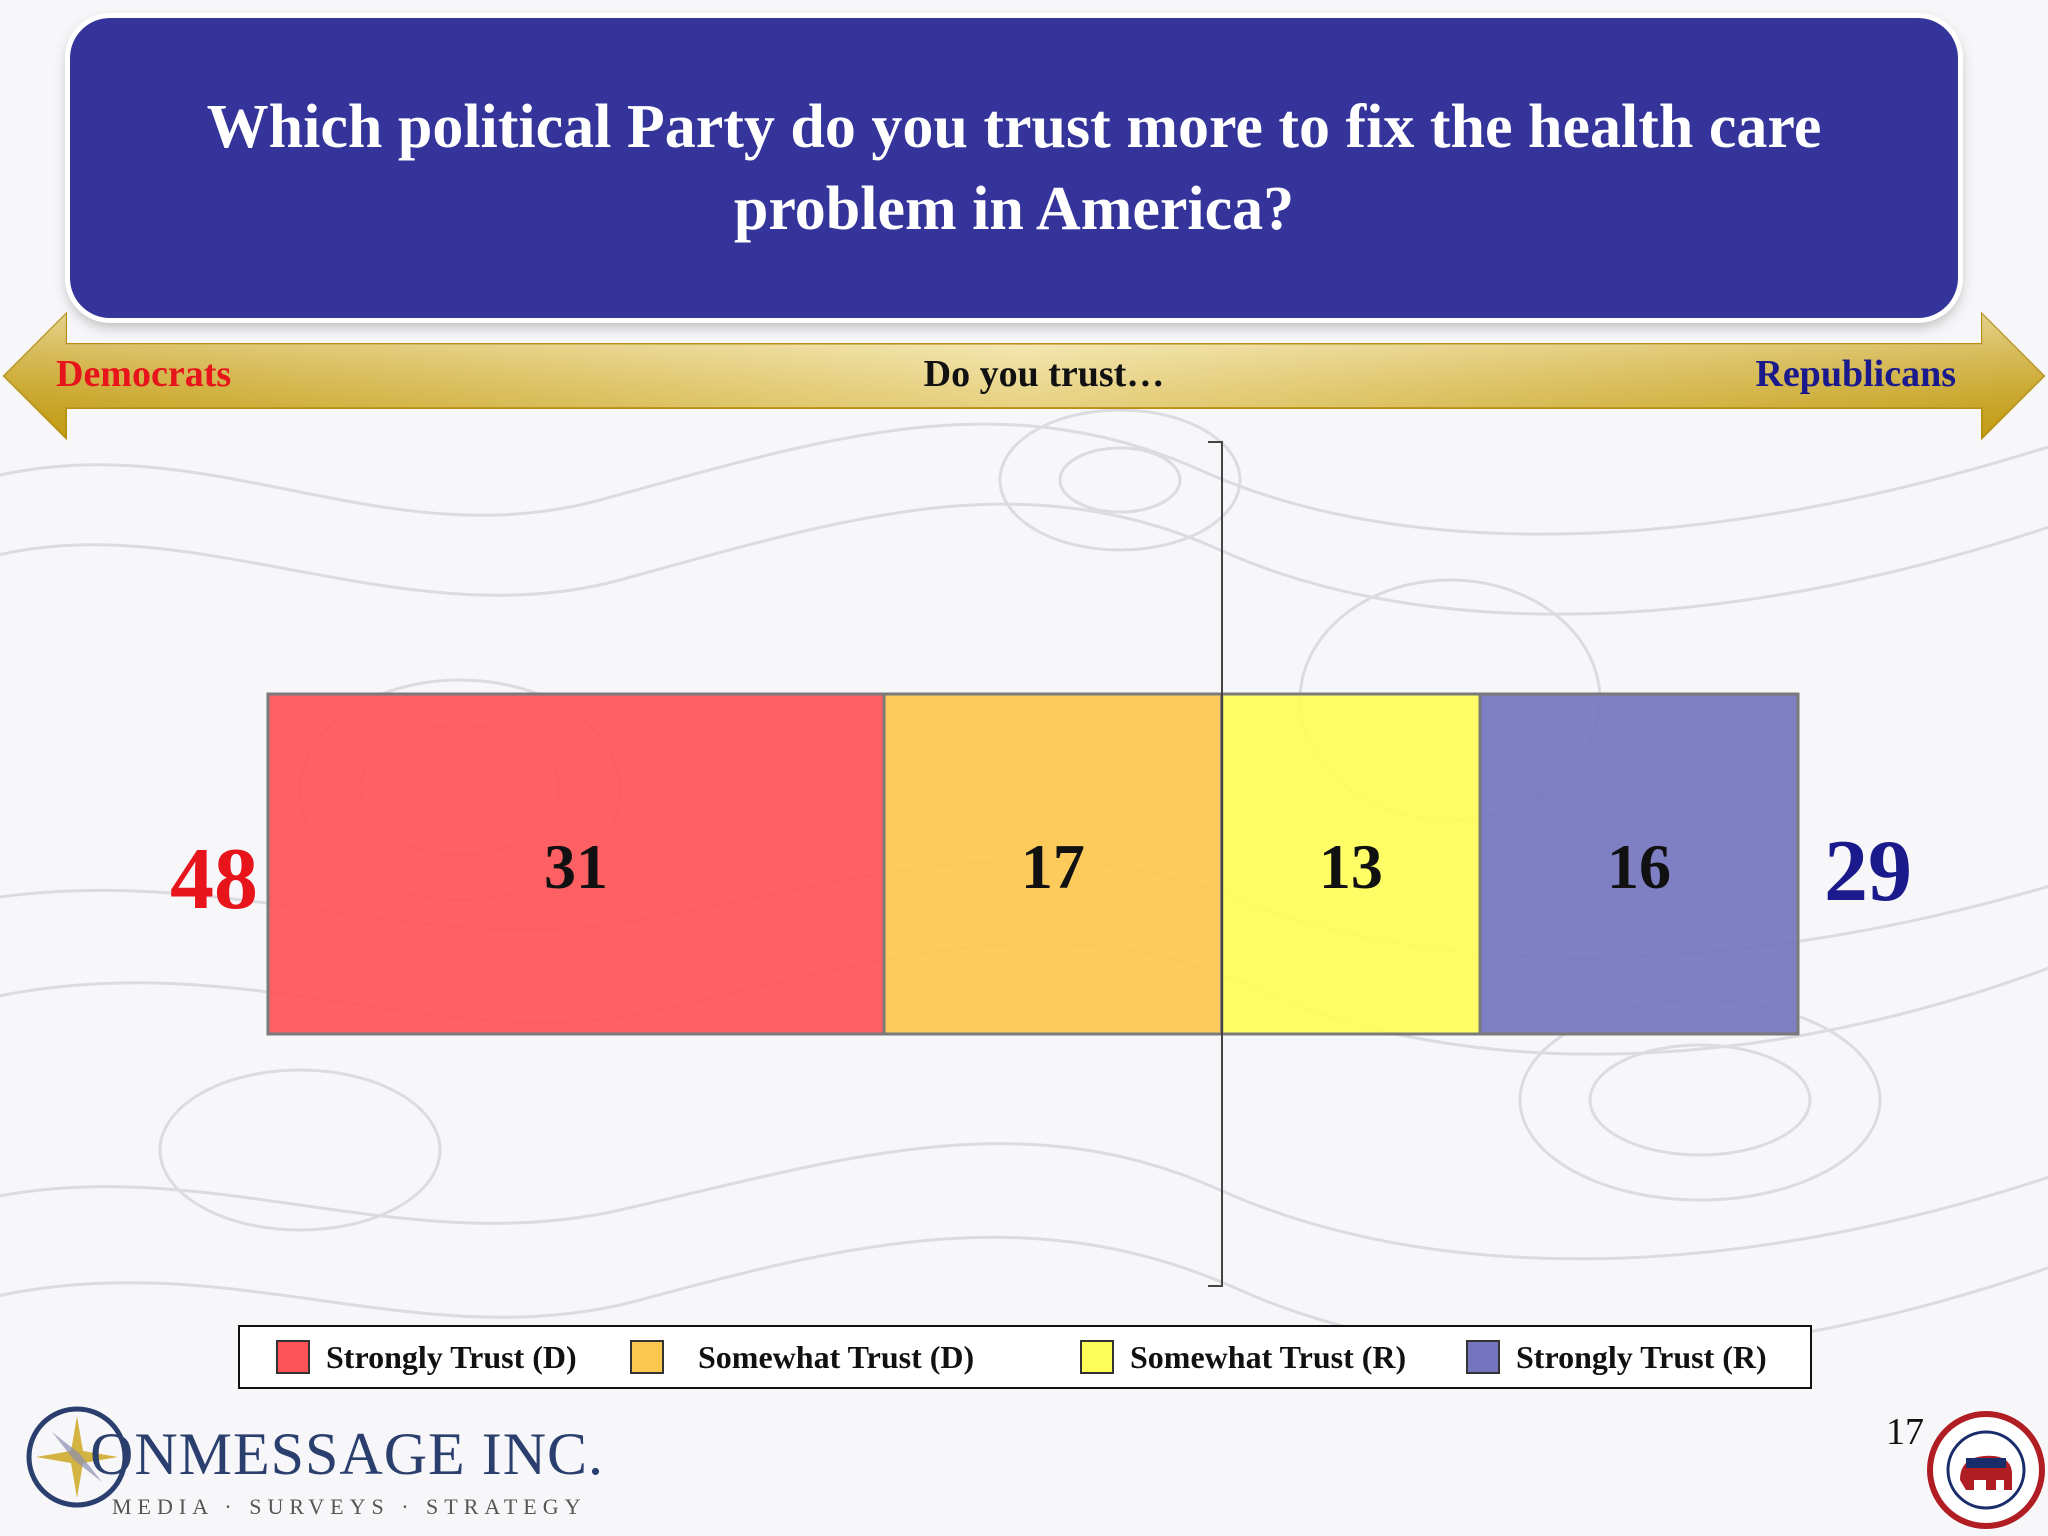  I want to click on legend-item: Somewhat Trust (D), so click(802, 1357).